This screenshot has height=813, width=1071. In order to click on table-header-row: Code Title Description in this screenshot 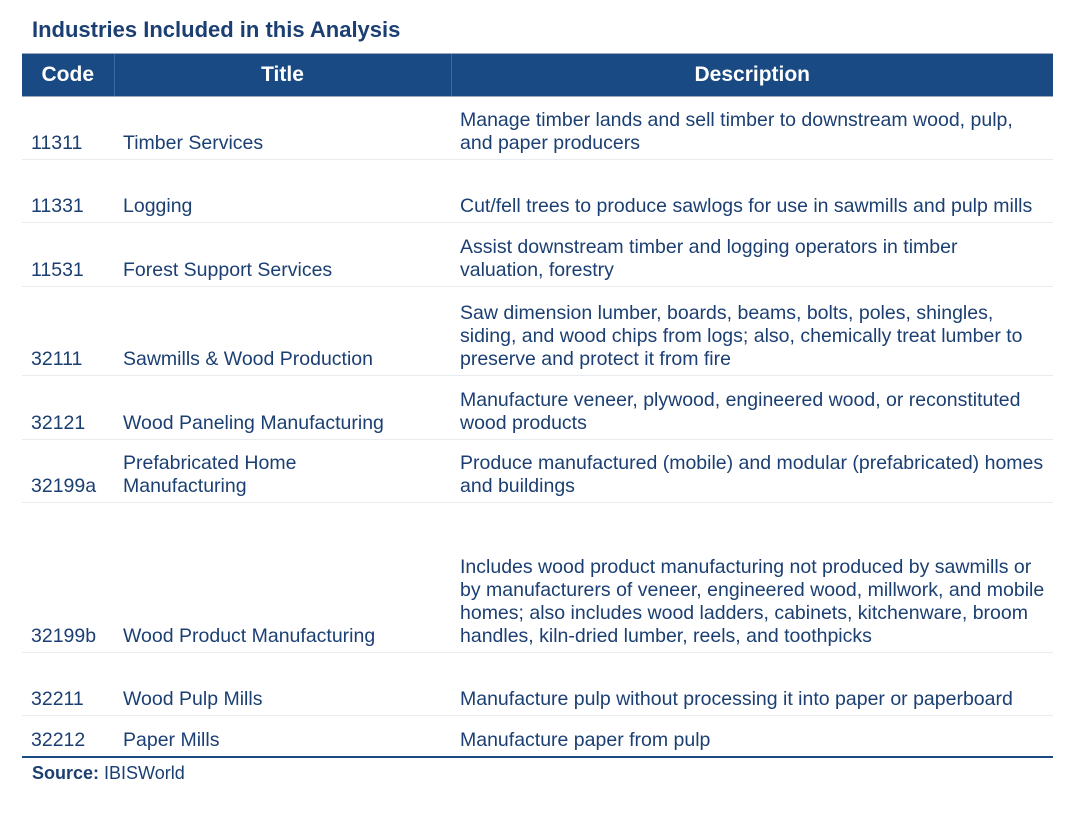, I will do `click(537, 75)`.